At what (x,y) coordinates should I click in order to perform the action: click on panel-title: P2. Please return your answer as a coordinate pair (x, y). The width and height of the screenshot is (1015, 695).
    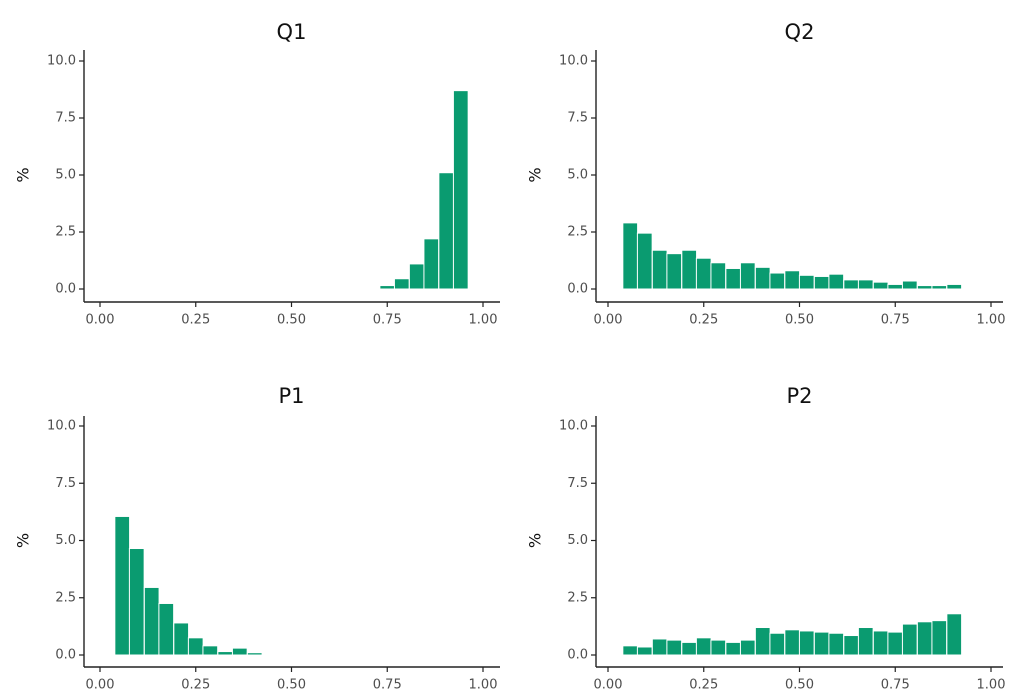
    Looking at the image, I should click on (799, 396).